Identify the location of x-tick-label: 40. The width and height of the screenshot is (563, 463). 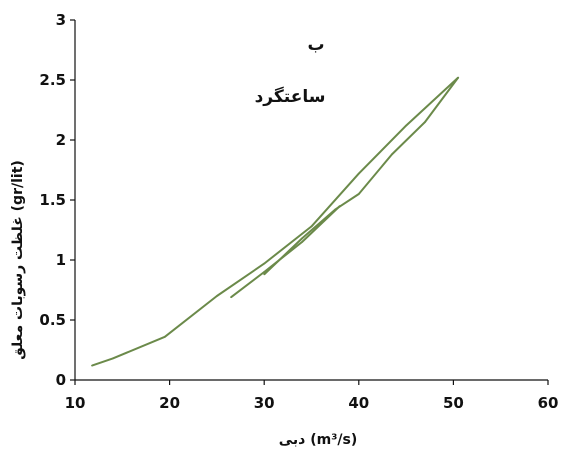
(358, 403).